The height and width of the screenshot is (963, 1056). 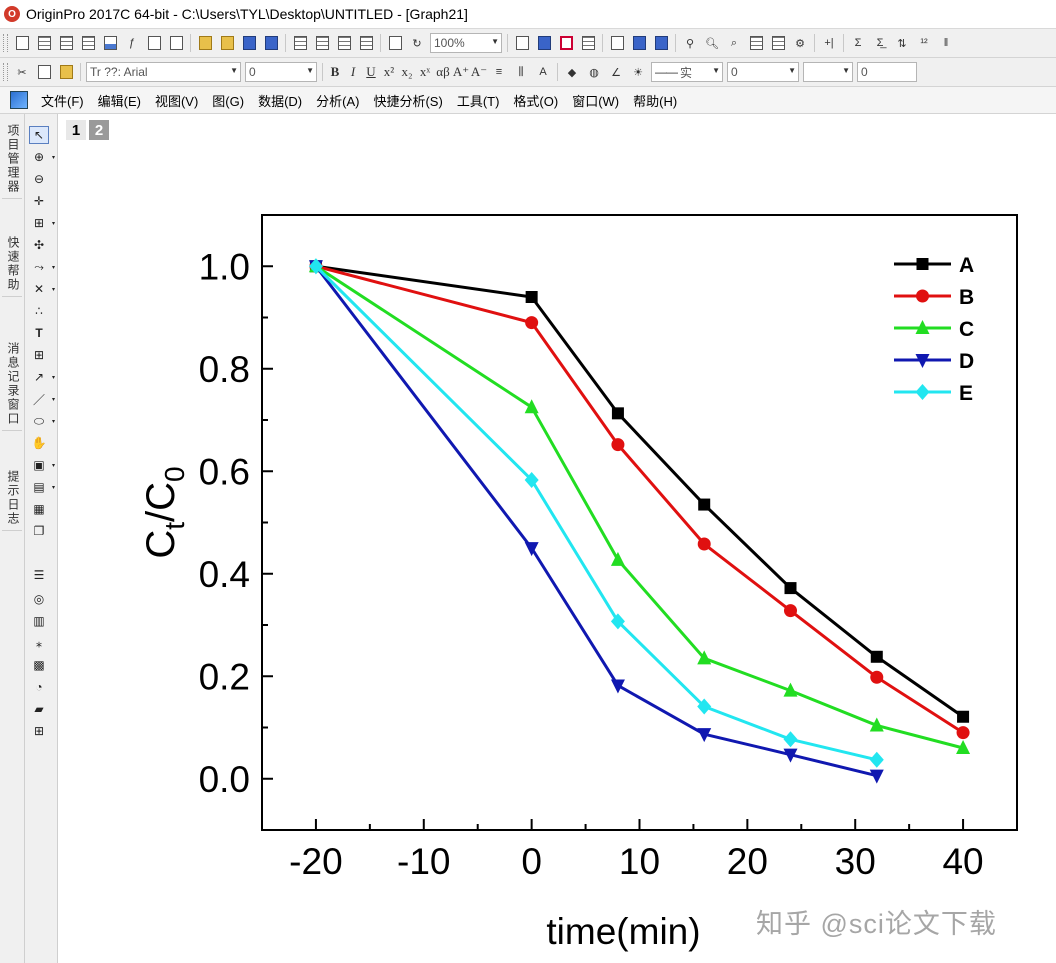 What do you see at coordinates (44, 157) in the screenshot?
I see `zoom-in-icon: ⊕ ▾` at bounding box center [44, 157].